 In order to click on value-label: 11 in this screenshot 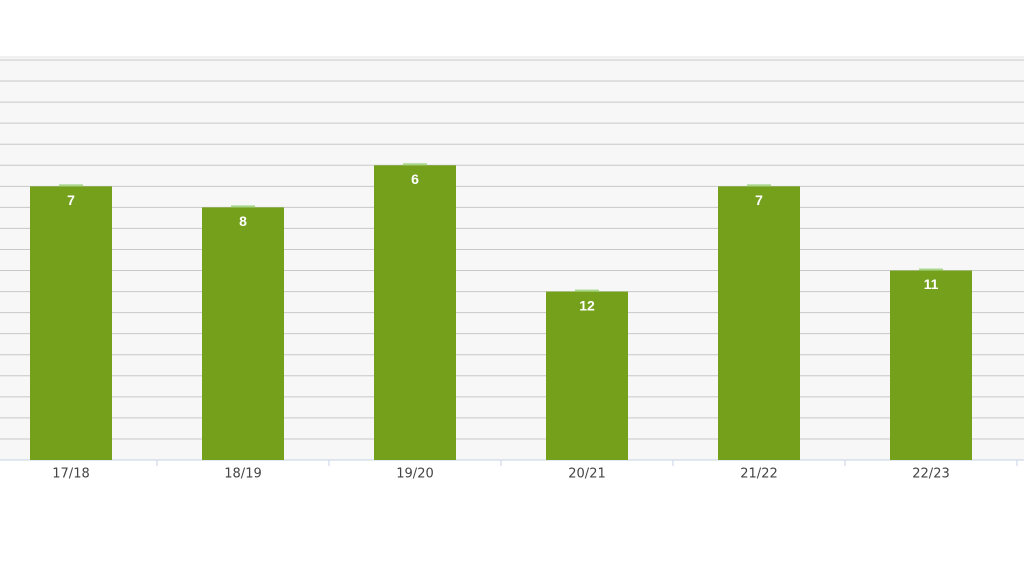, I will do `click(931, 284)`.